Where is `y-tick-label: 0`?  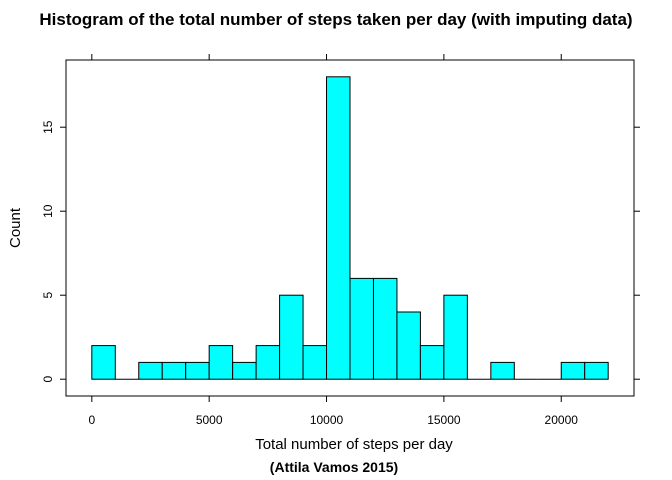 y-tick-label: 0 is located at coordinates (48, 379).